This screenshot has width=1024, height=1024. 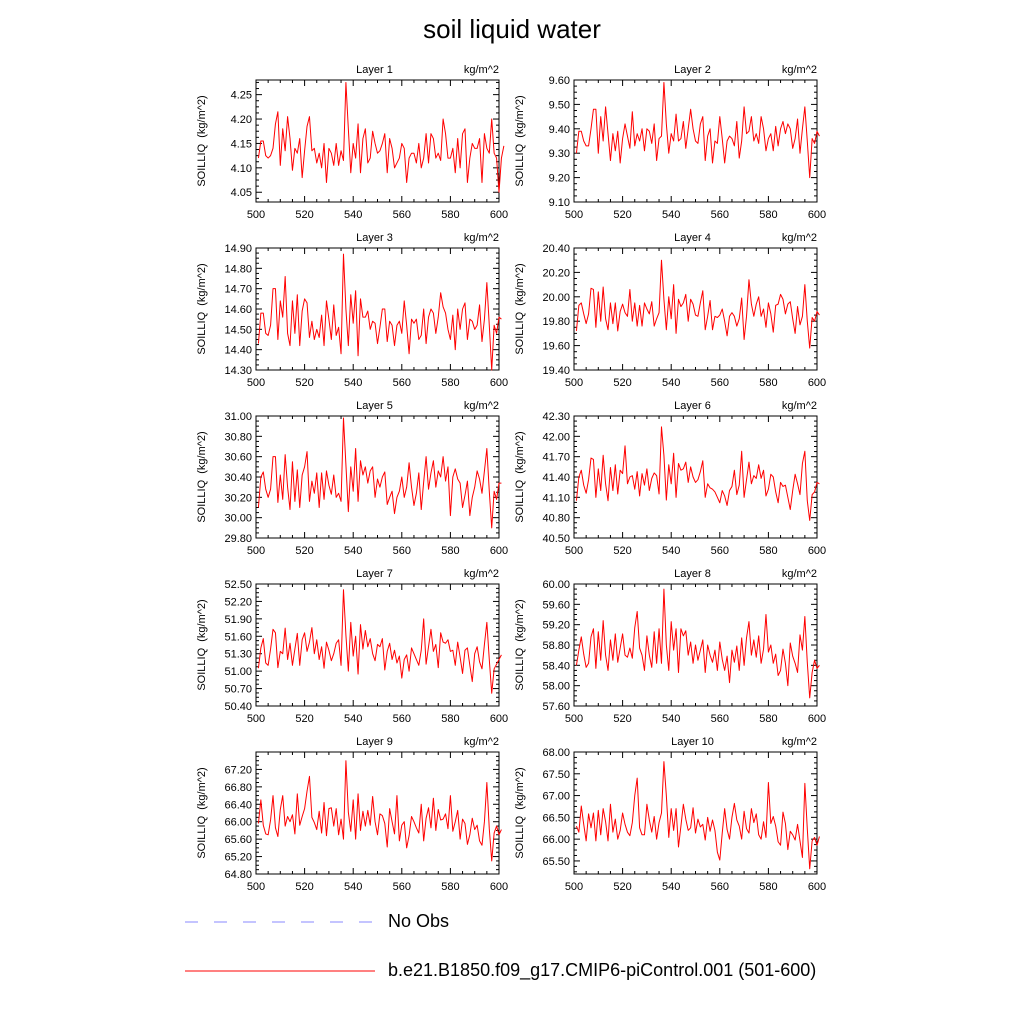 I want to click on y-tick-label: 66.40, so click(x=238, y=805).